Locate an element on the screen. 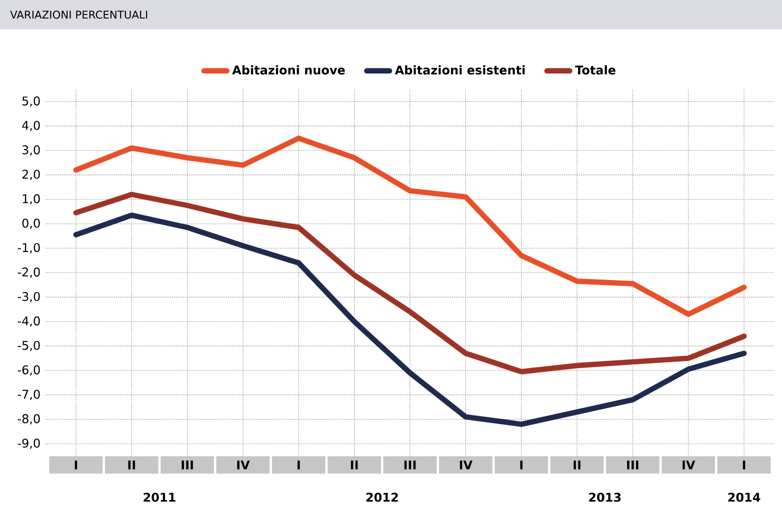  legend-label: Abitazioni esistenti is located at coordinates (459, 70).